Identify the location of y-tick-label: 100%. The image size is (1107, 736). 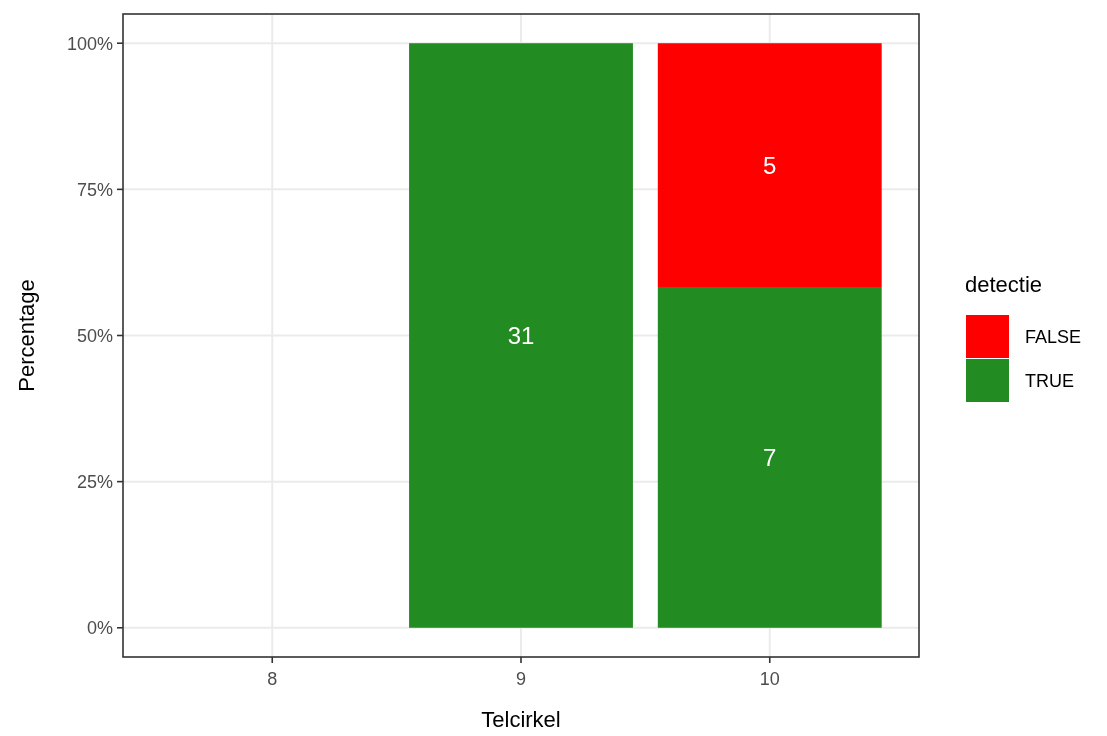
(89, 43).